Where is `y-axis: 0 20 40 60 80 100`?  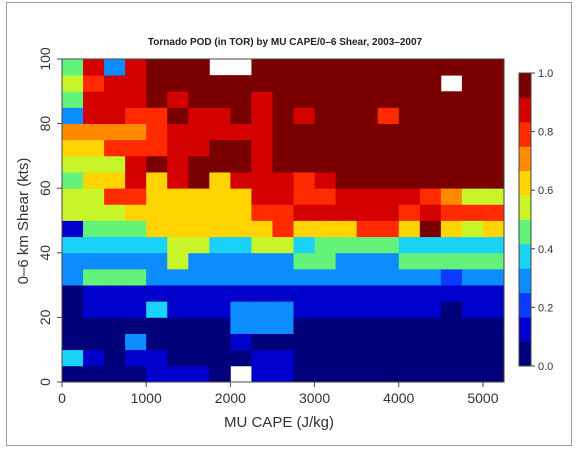 y-axis: 0 20 40 60 80 100 is located at coordinates (49, 216).